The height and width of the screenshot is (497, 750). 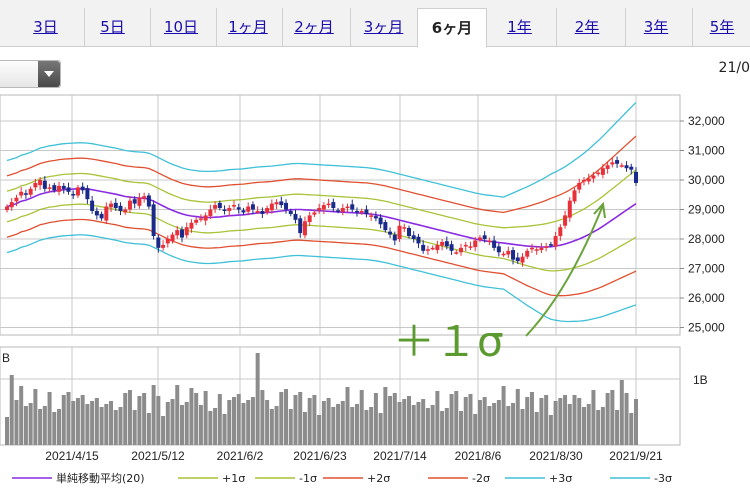 What do you see at coordinates (321, 199) in the screenshot?
I see `plus-1-sigma-line` at bounding box center [321, 199].